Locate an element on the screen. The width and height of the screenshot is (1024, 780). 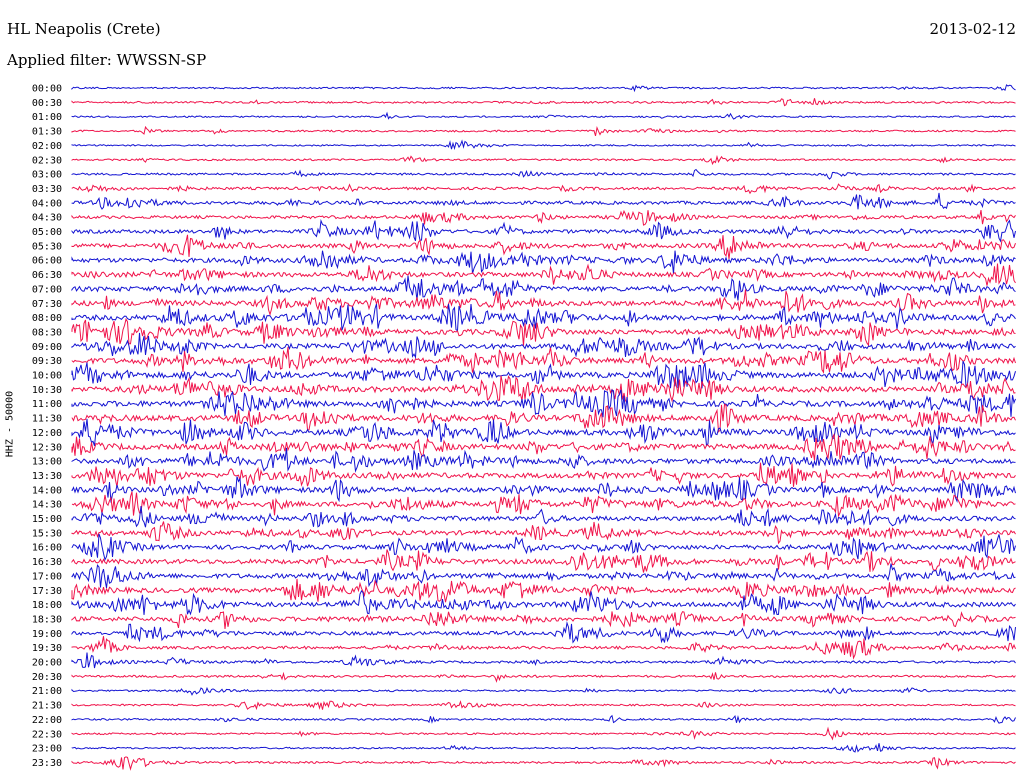
row-tick-label: 01:00 is located at coordinates (47, 117).